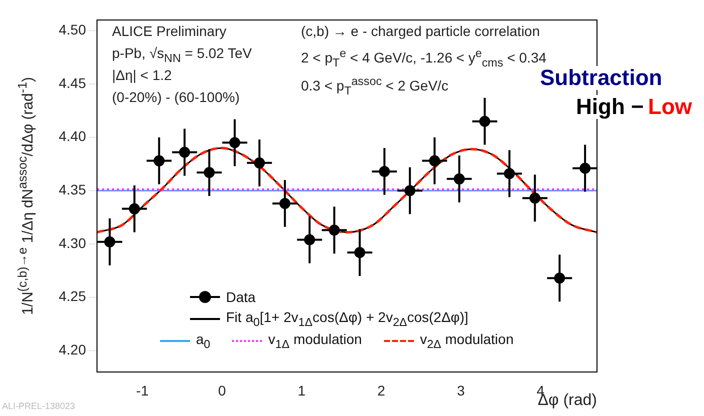 Image resolution: width=704 pixels, height=416 pixels. What do you see at coordinates (460, 390) in the screenshot?
I see `x-tick-label: 3` at bounding box center [460, 390].